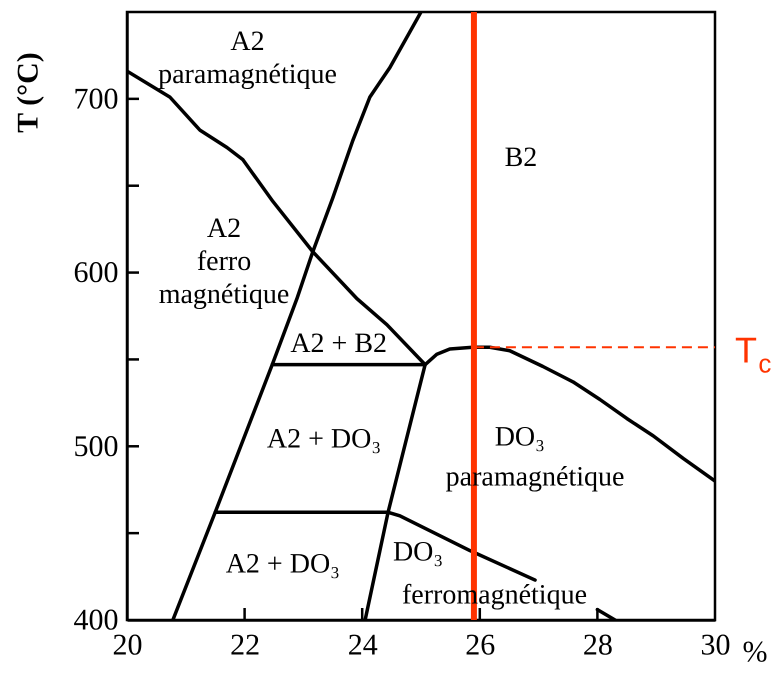 Image resolution: width=775 pixels, height=680 pixels. What do you see at coordinates (28, 92) in the screenshot?
I see `y-axis-title: T (°C)` at bounding box center [28, 92].